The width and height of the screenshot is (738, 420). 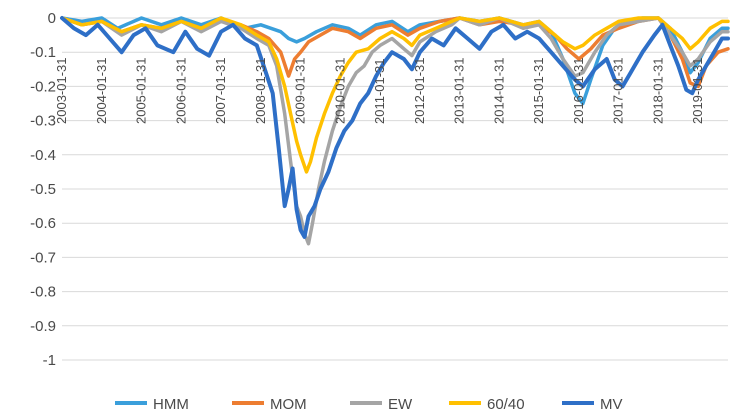 I want to click on x-tick-label: 2014-01-31, so click(x=498, y=90).